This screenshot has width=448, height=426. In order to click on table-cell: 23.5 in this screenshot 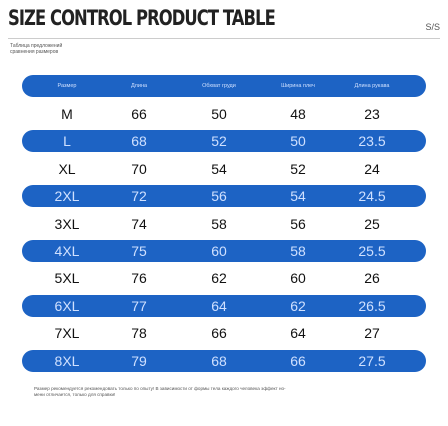, I will do `click(372, 141)`.